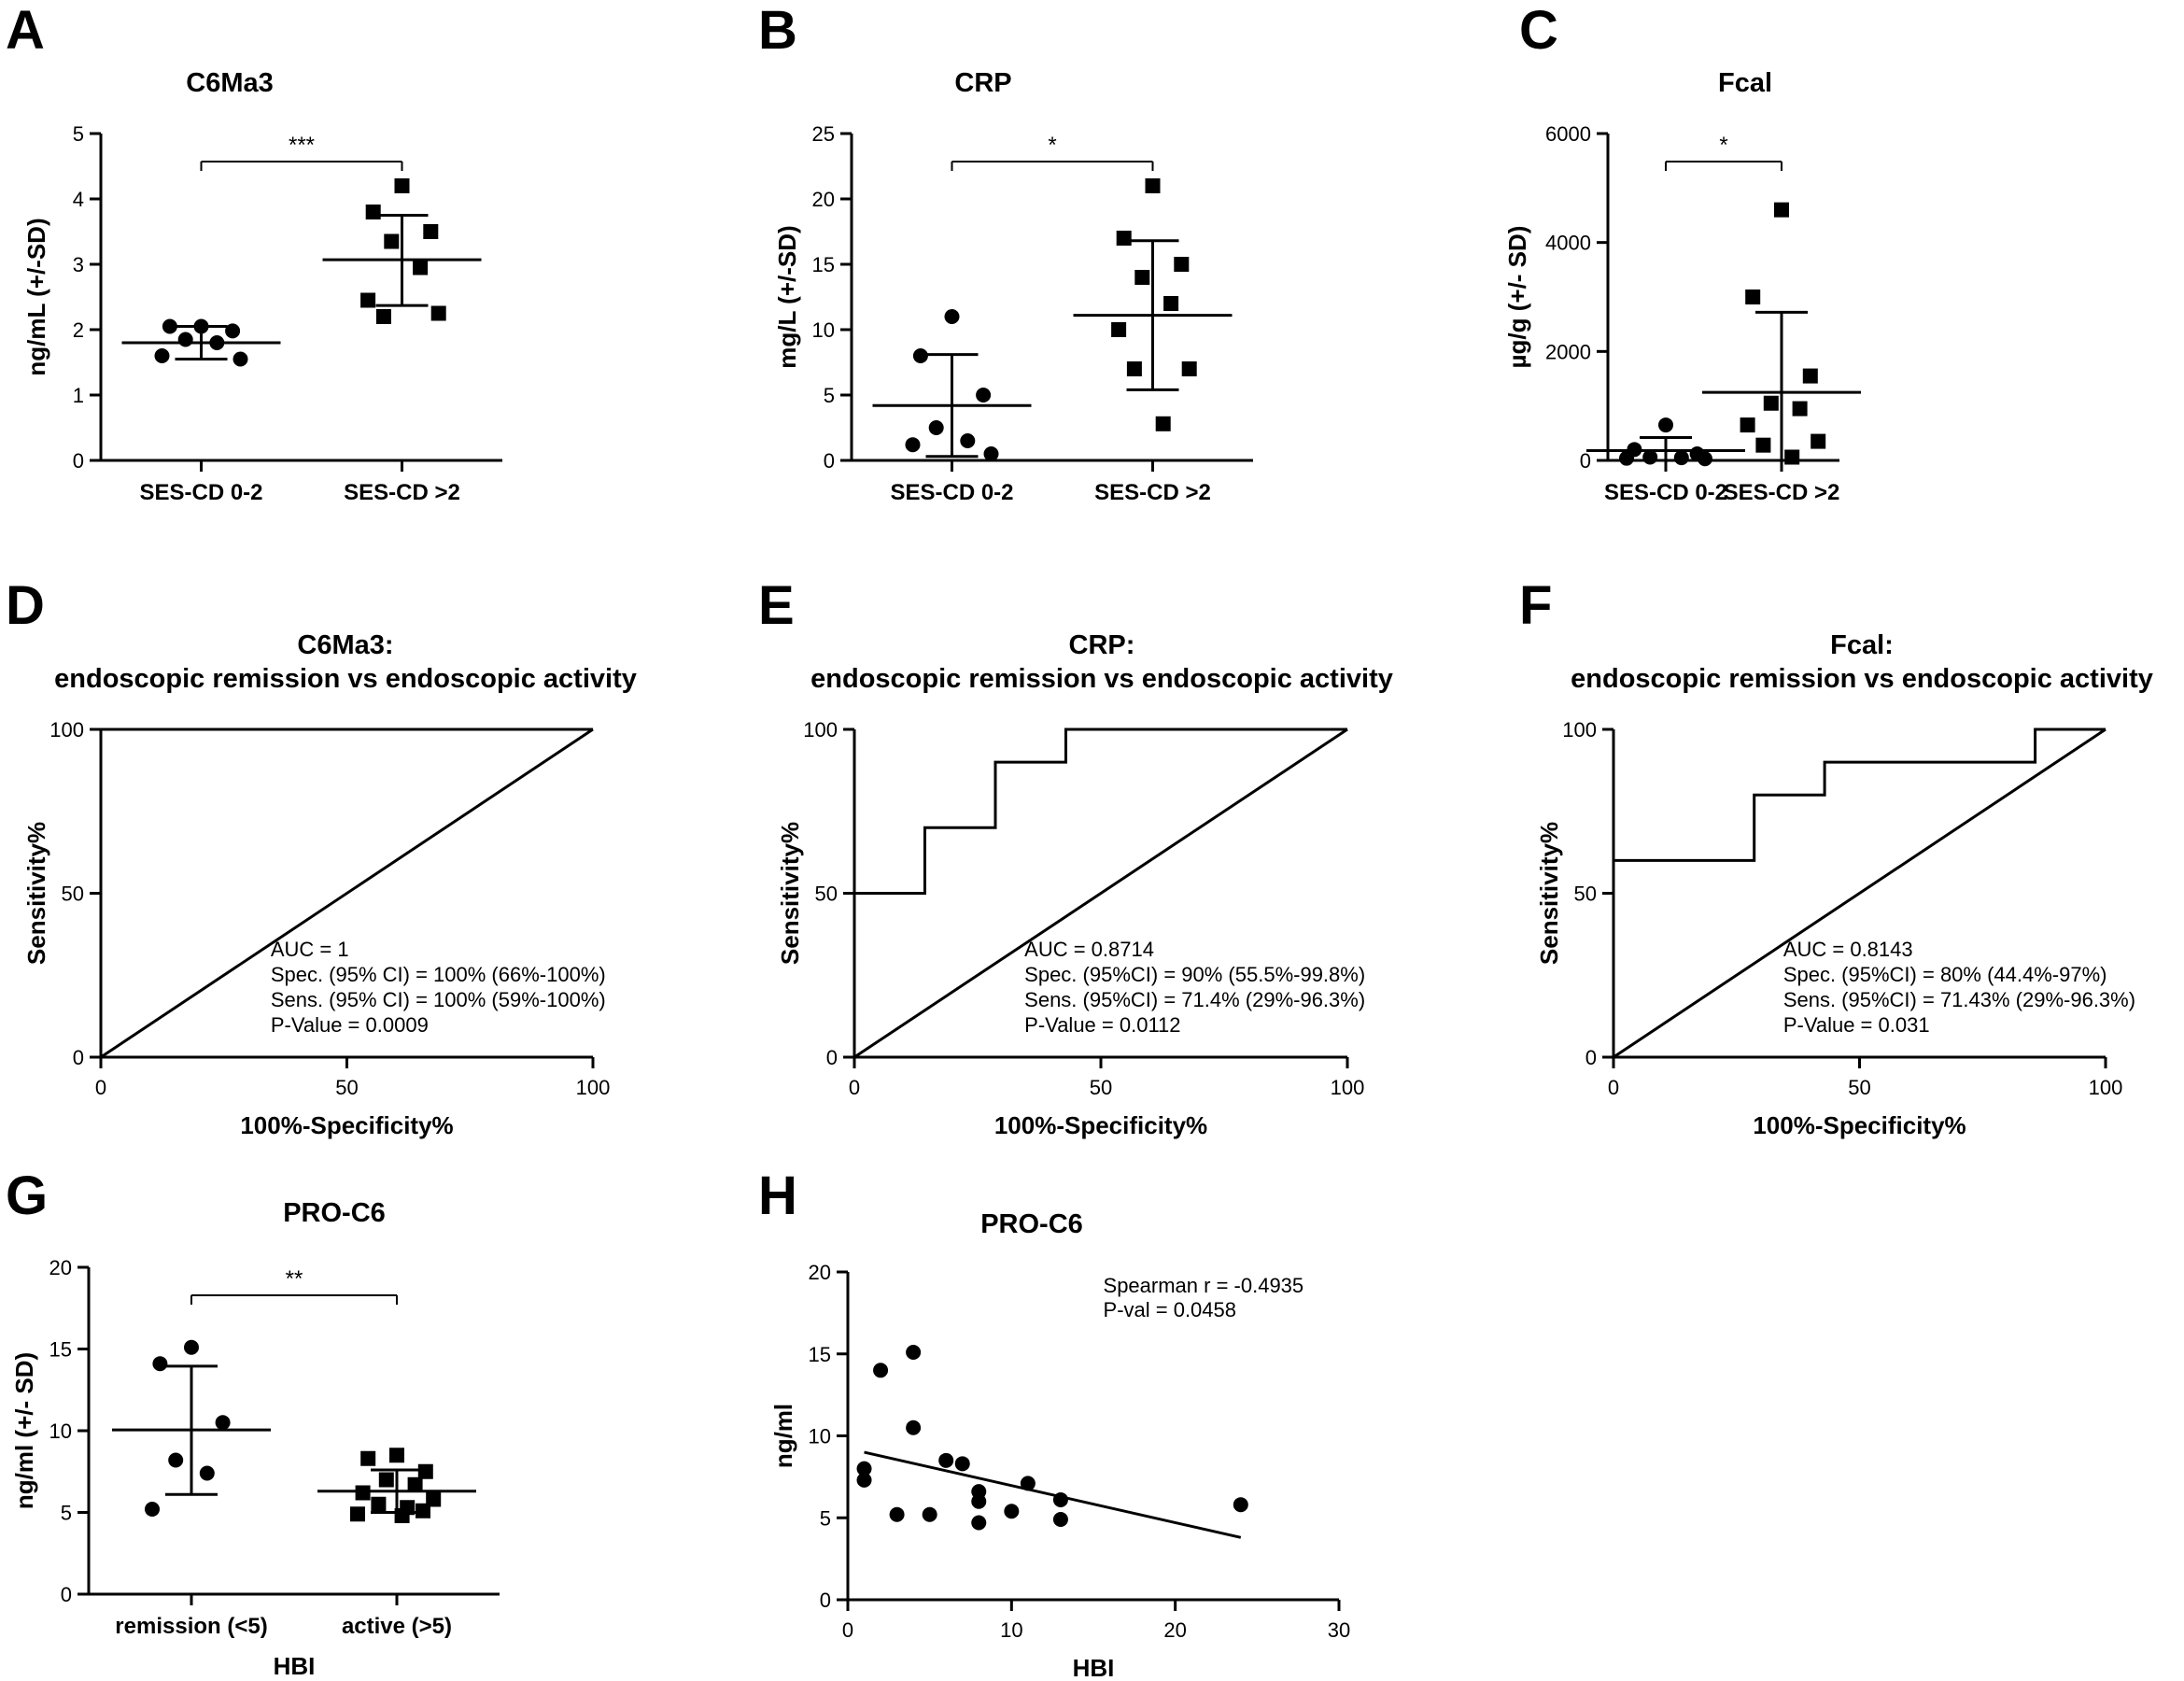  I want to click on category-label: SES-CD >2, so click(1152, 492).